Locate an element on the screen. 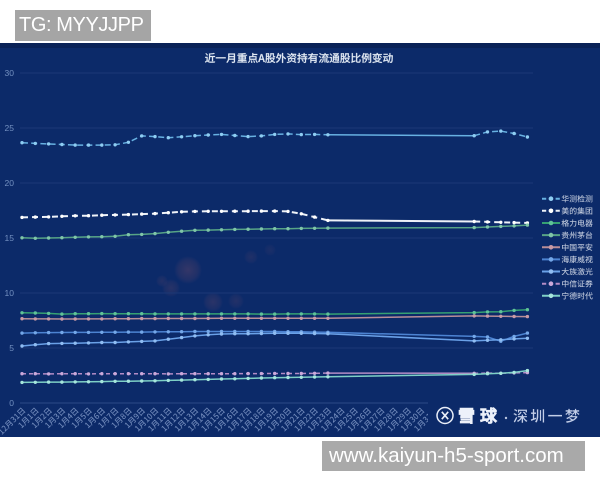 Image resolution: width=600 pixels, height=480 pixels. svg-text: 30 is located at coordinates (10, 73).